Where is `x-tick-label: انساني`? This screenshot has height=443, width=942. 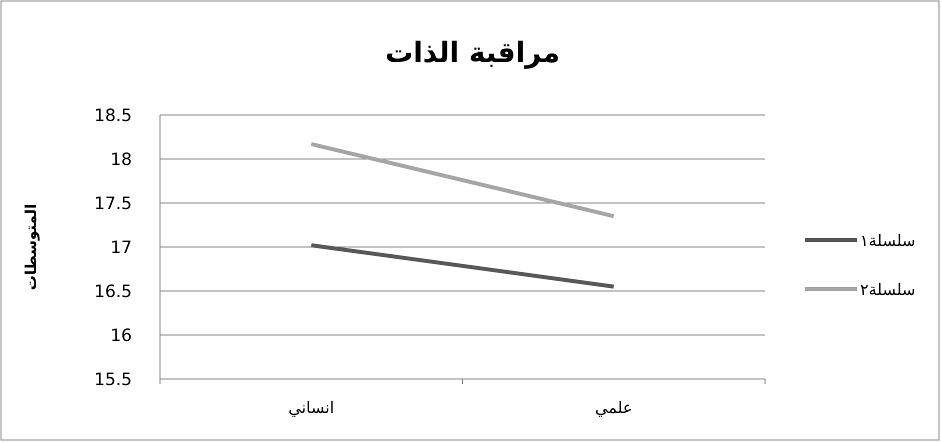
x-tick-label: انساني is located at coordinates (311, 407).